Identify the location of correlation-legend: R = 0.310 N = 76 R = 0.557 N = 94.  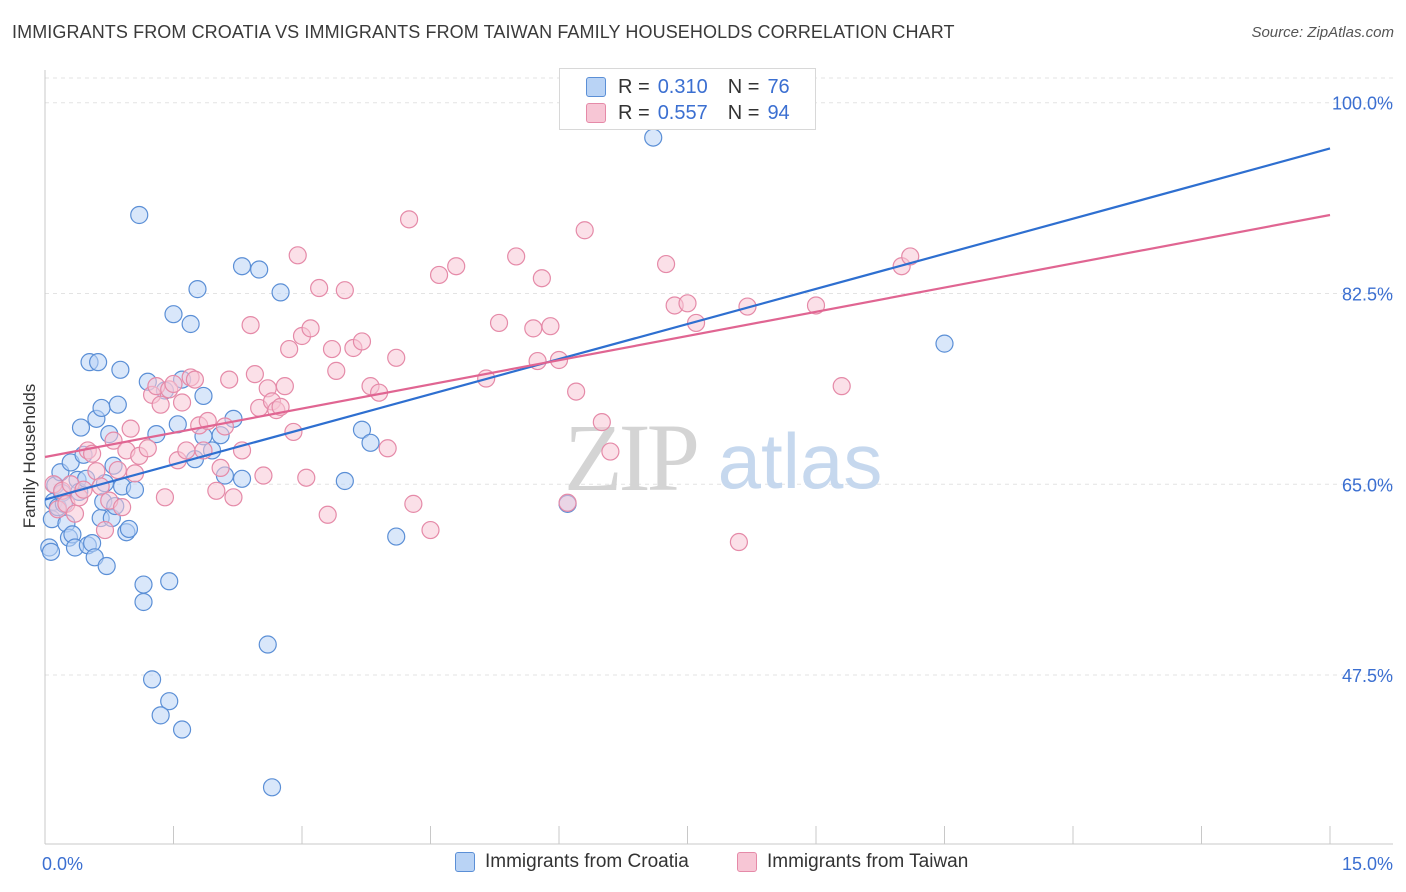
(687, 99).